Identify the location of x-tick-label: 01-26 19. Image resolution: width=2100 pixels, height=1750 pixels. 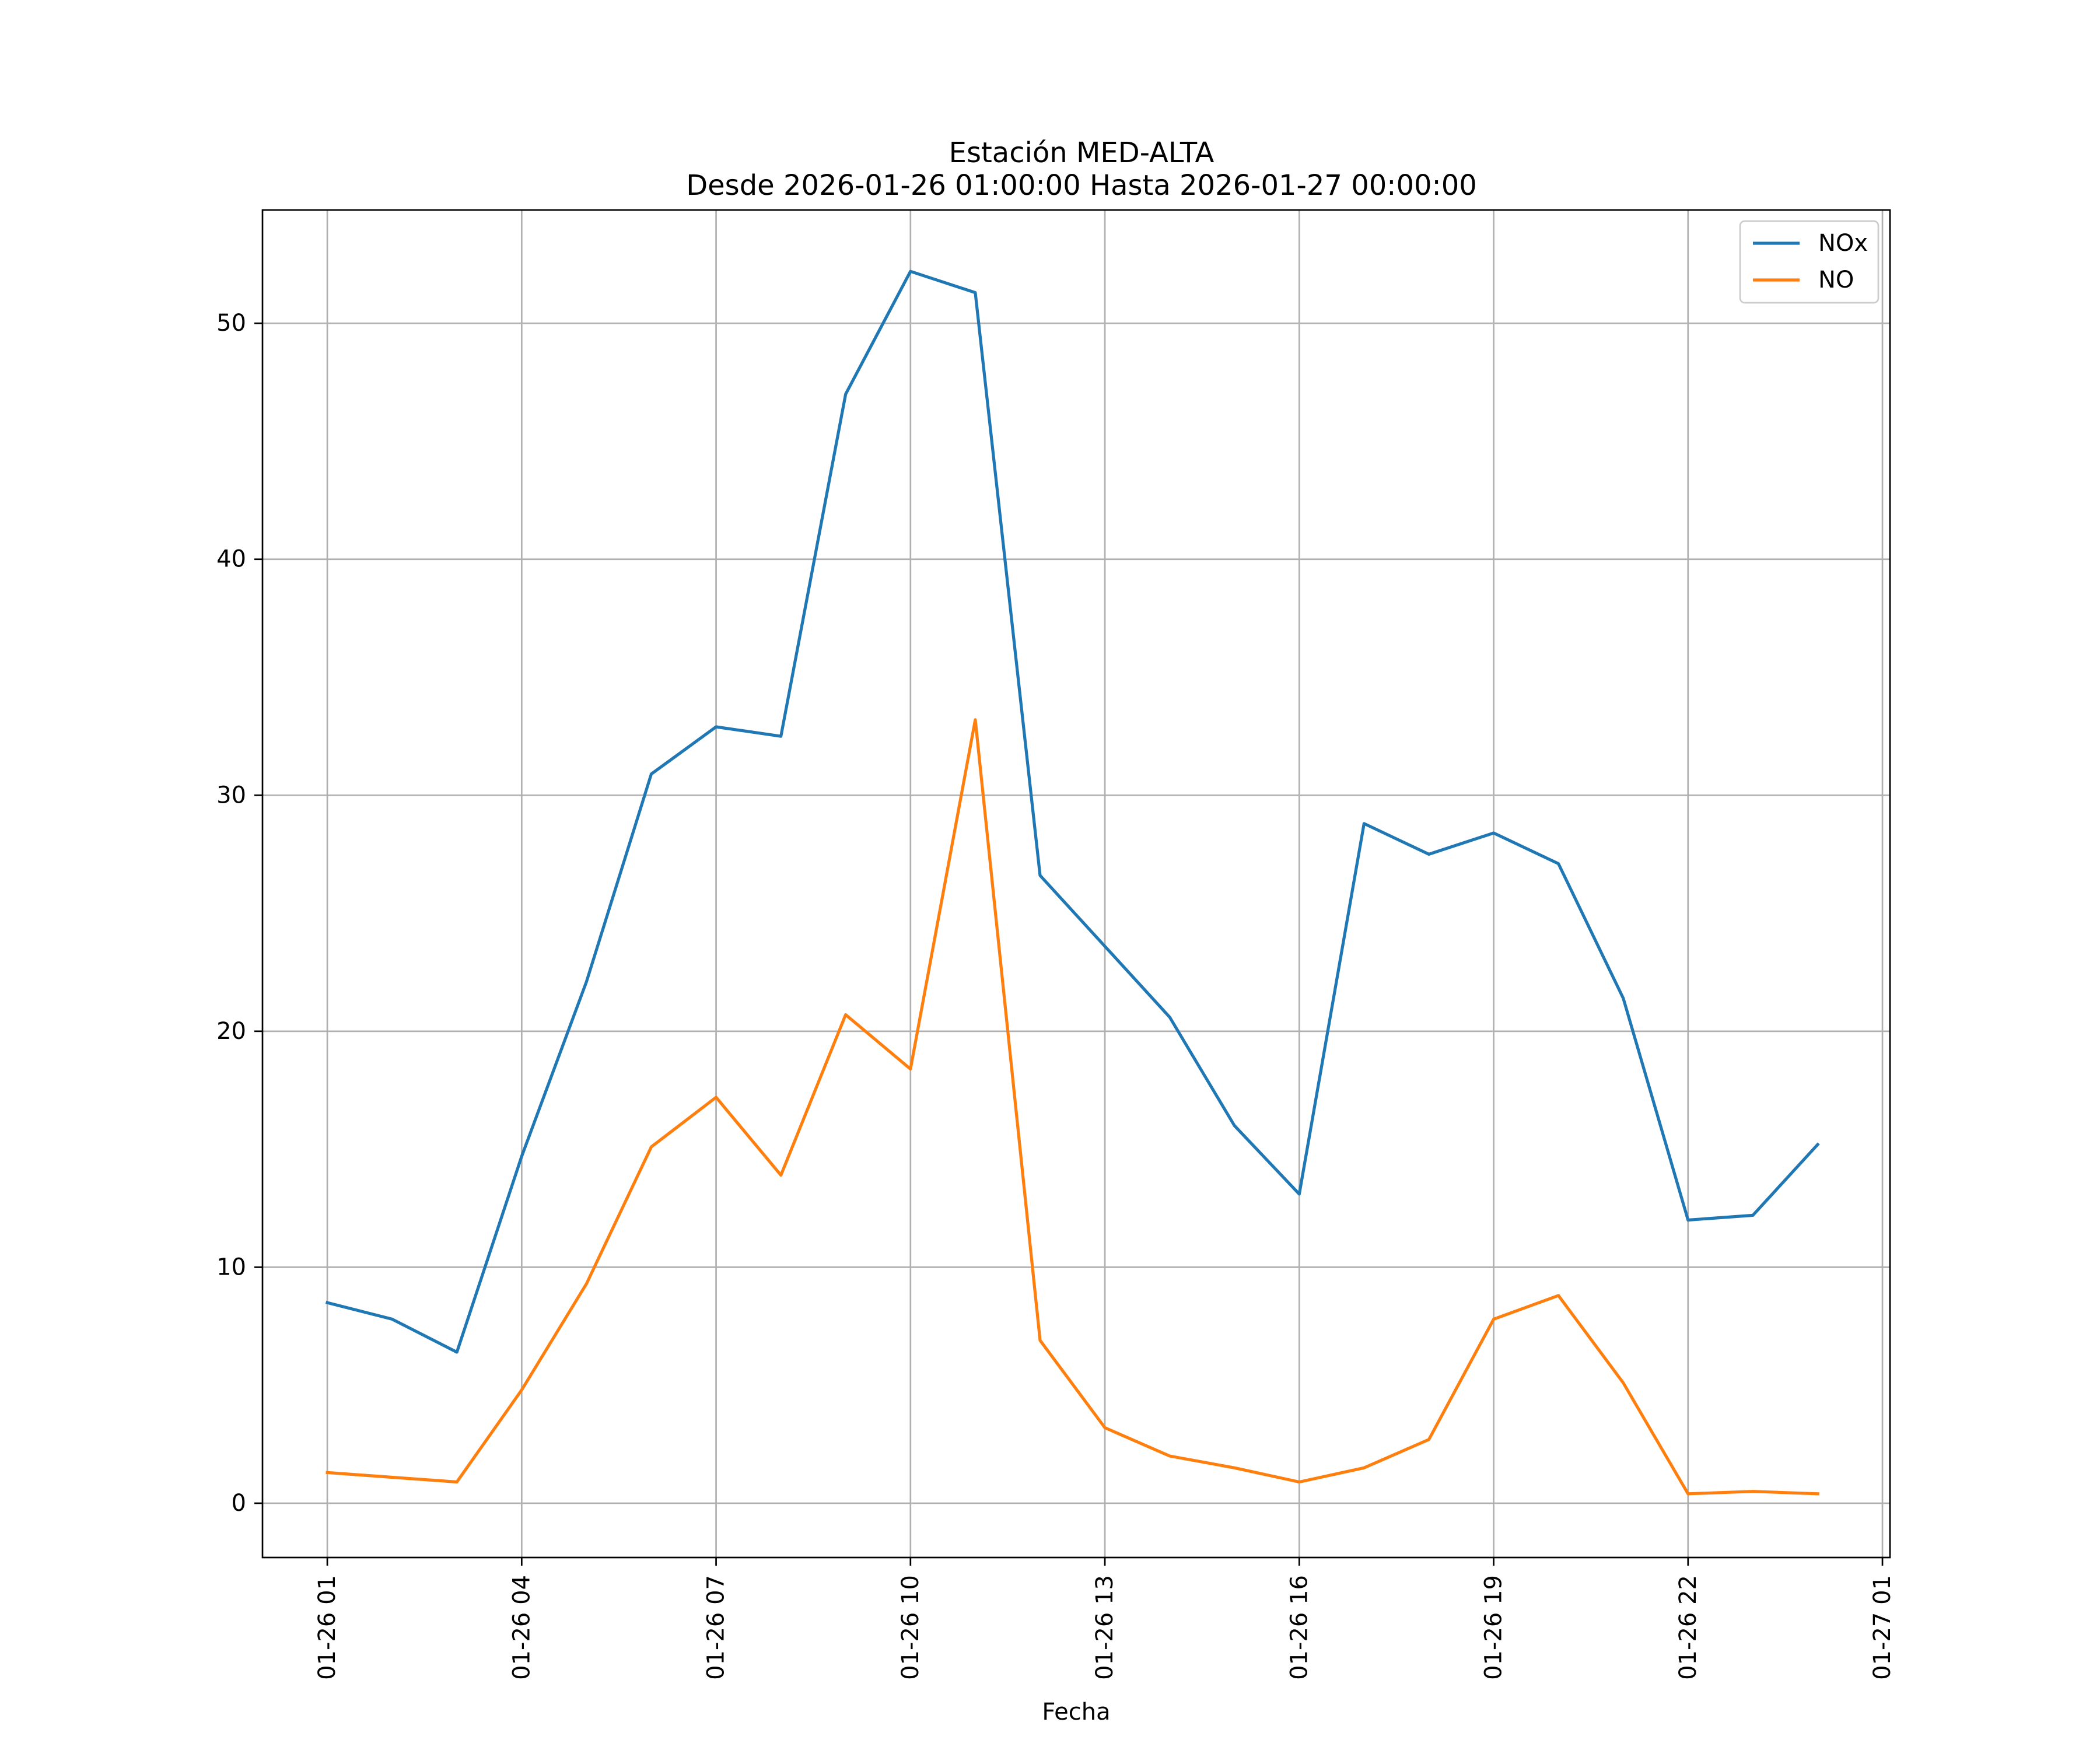
(1493, 1627).